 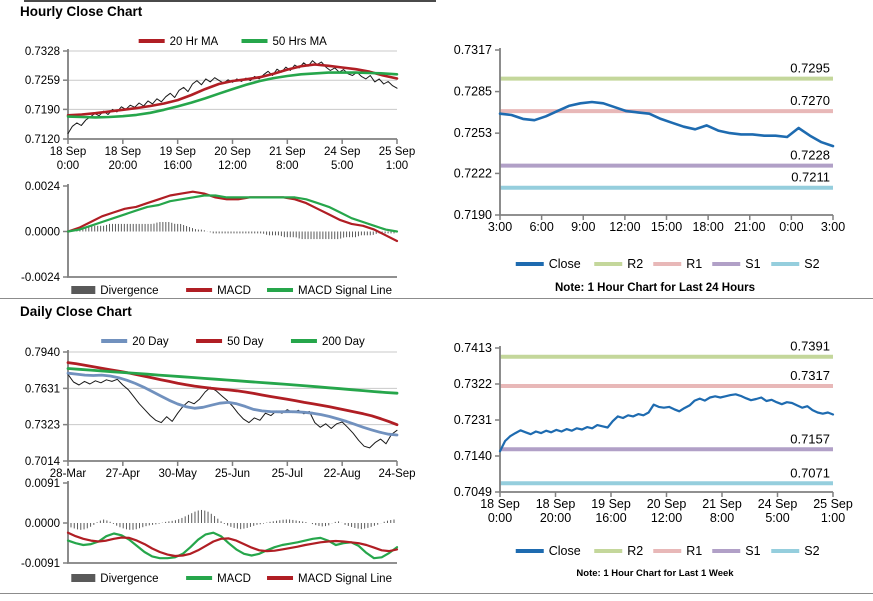 I want to click on y-tick-label: 0.7014, so click(x=43, y=462).